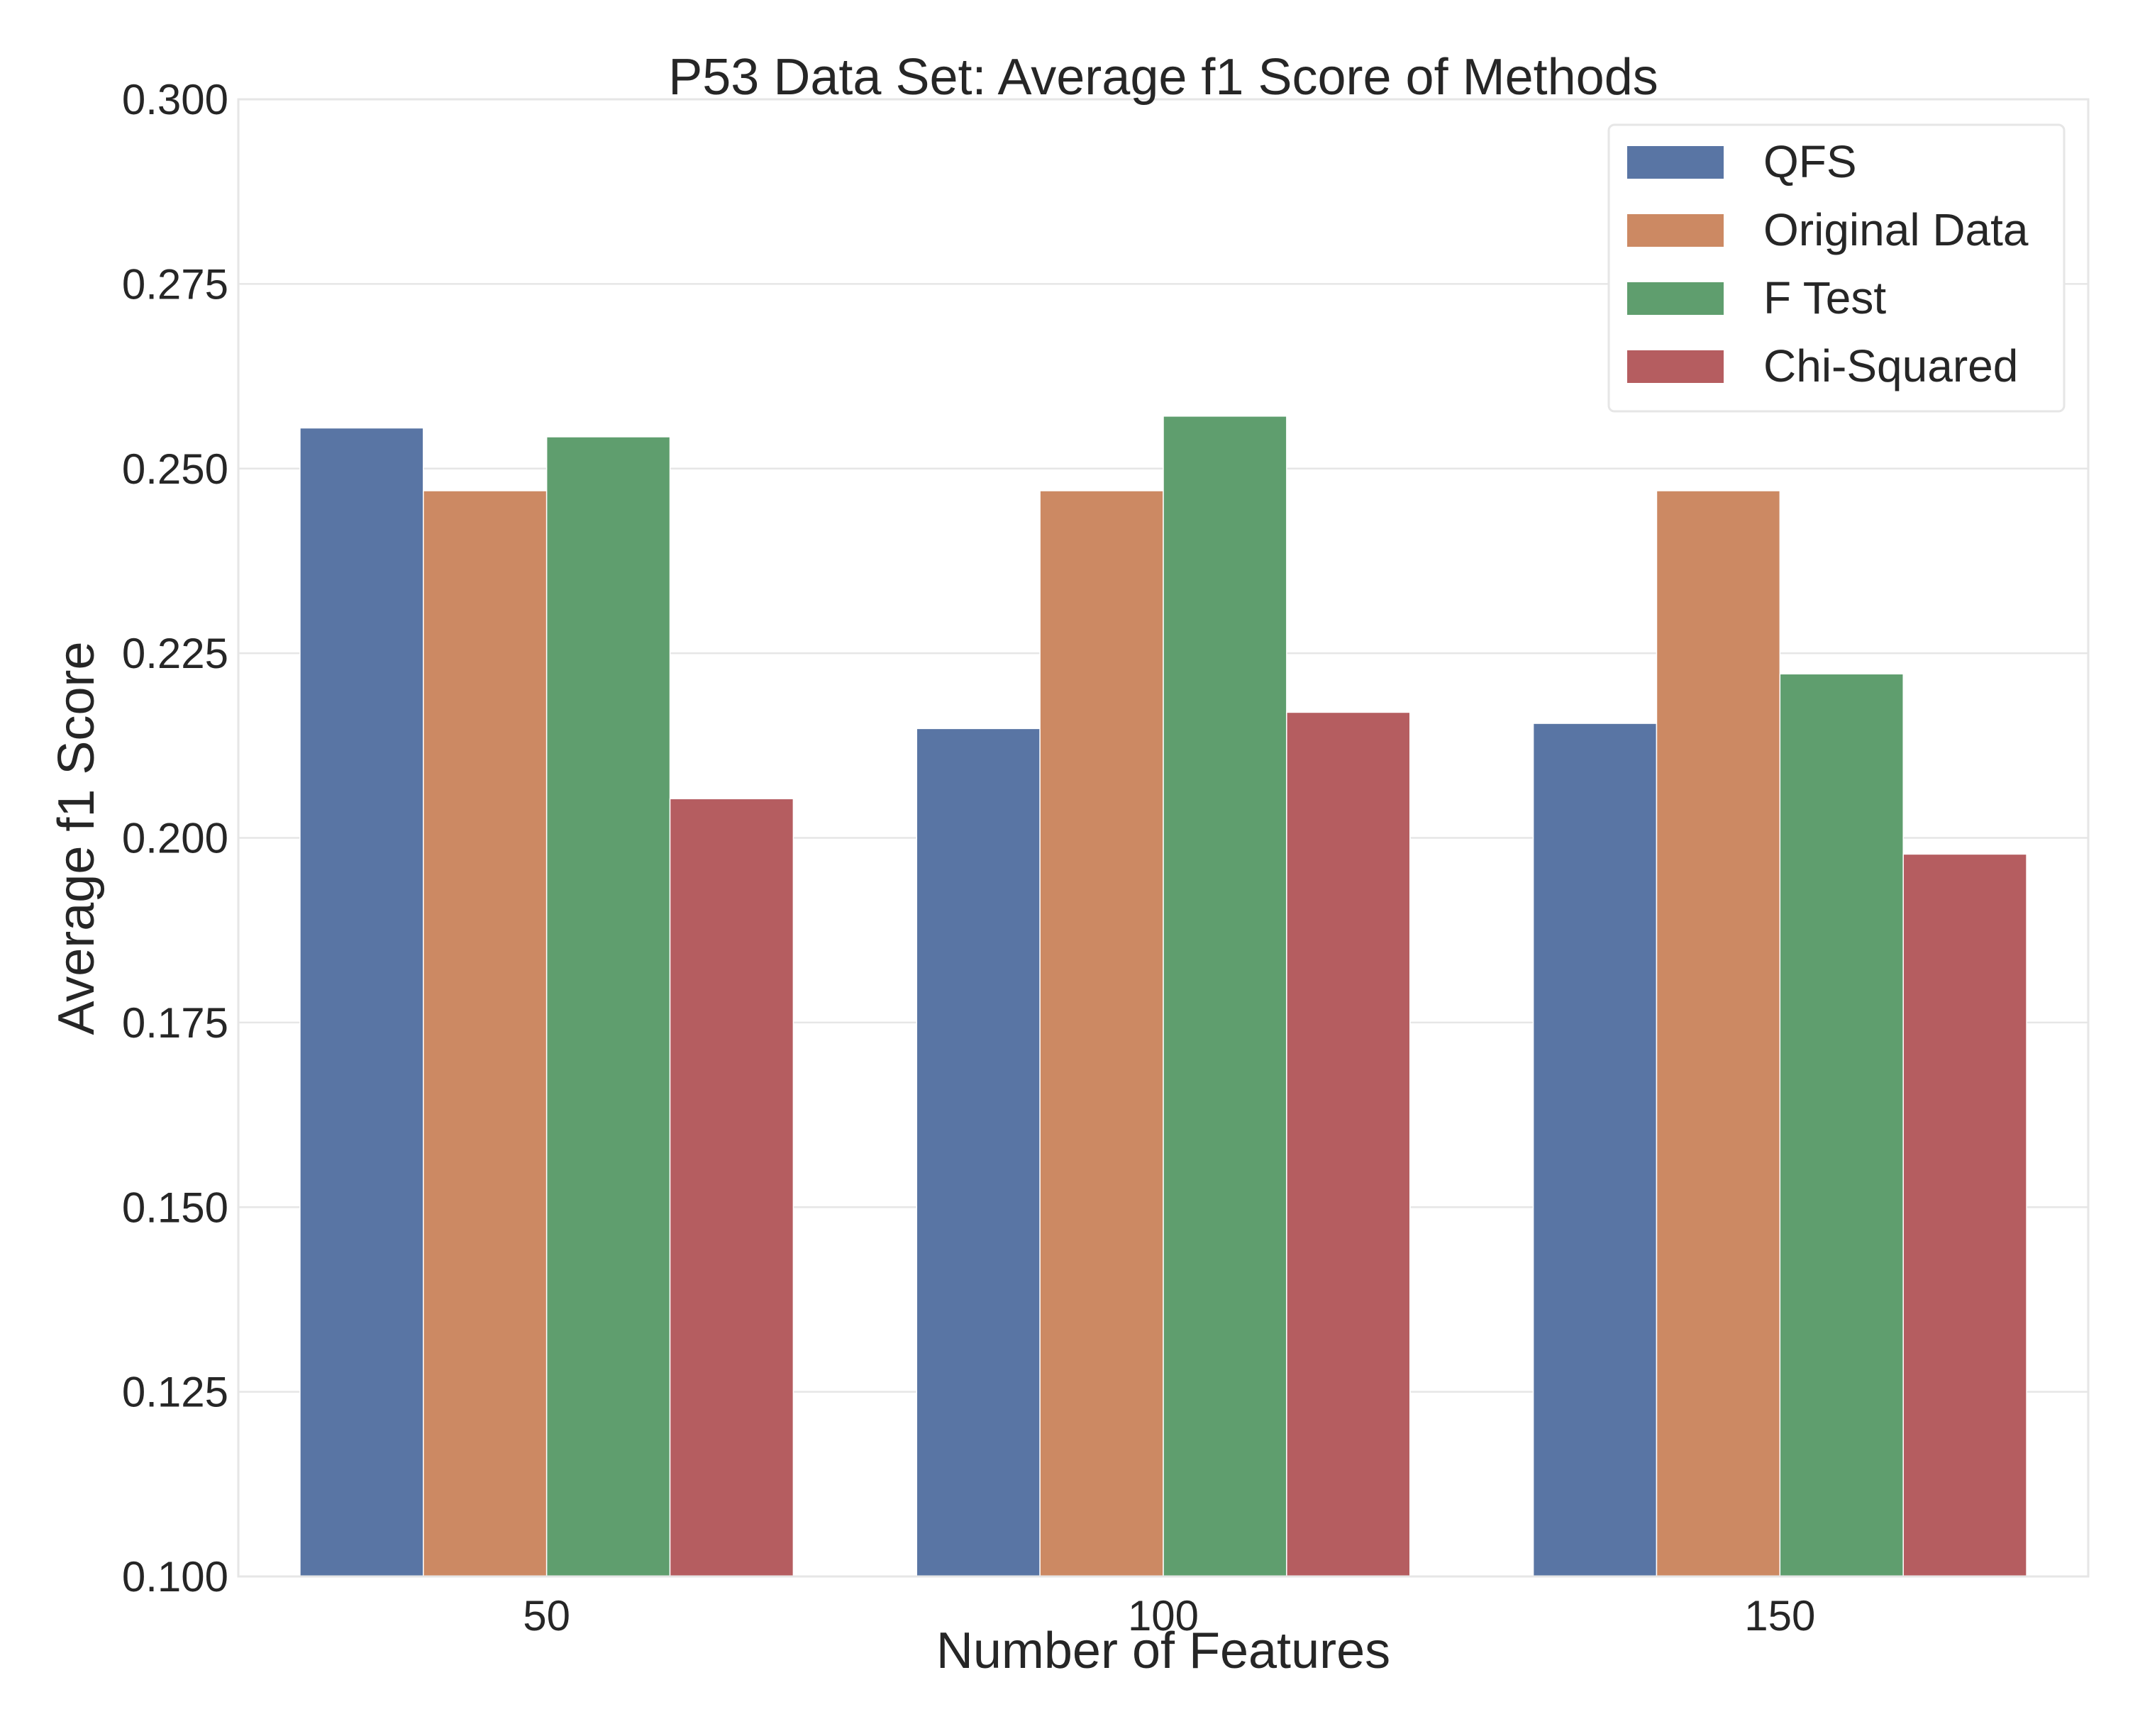 This screenshot has width=2145, height=1736. What do you see at coordinates (175, 99) in the screenshot?
I see `y-tick-label: 0.300` at bounding box center [175, 99].